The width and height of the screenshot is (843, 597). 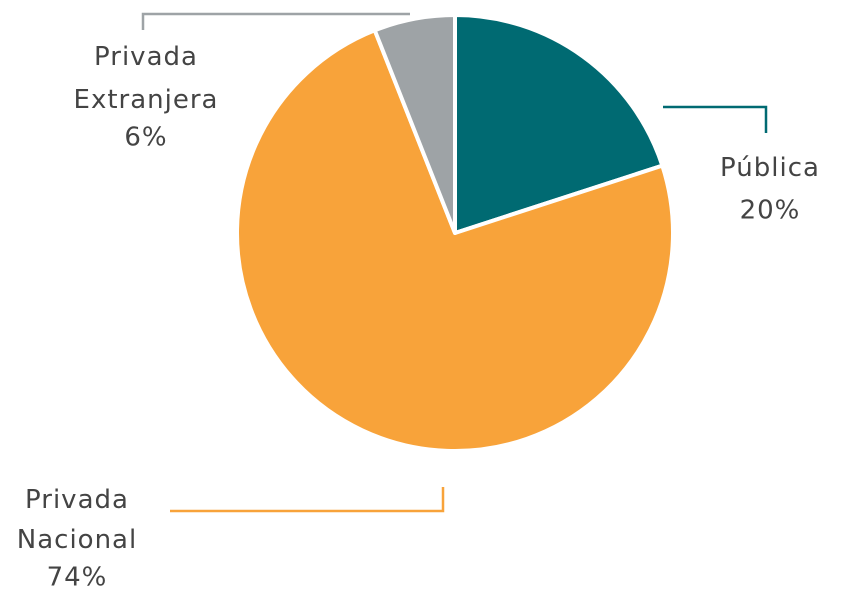 What do you see at coordinates (77, 540) in the screenshot?
I see `label-line: Nacional` at bounding box center [77, 540].